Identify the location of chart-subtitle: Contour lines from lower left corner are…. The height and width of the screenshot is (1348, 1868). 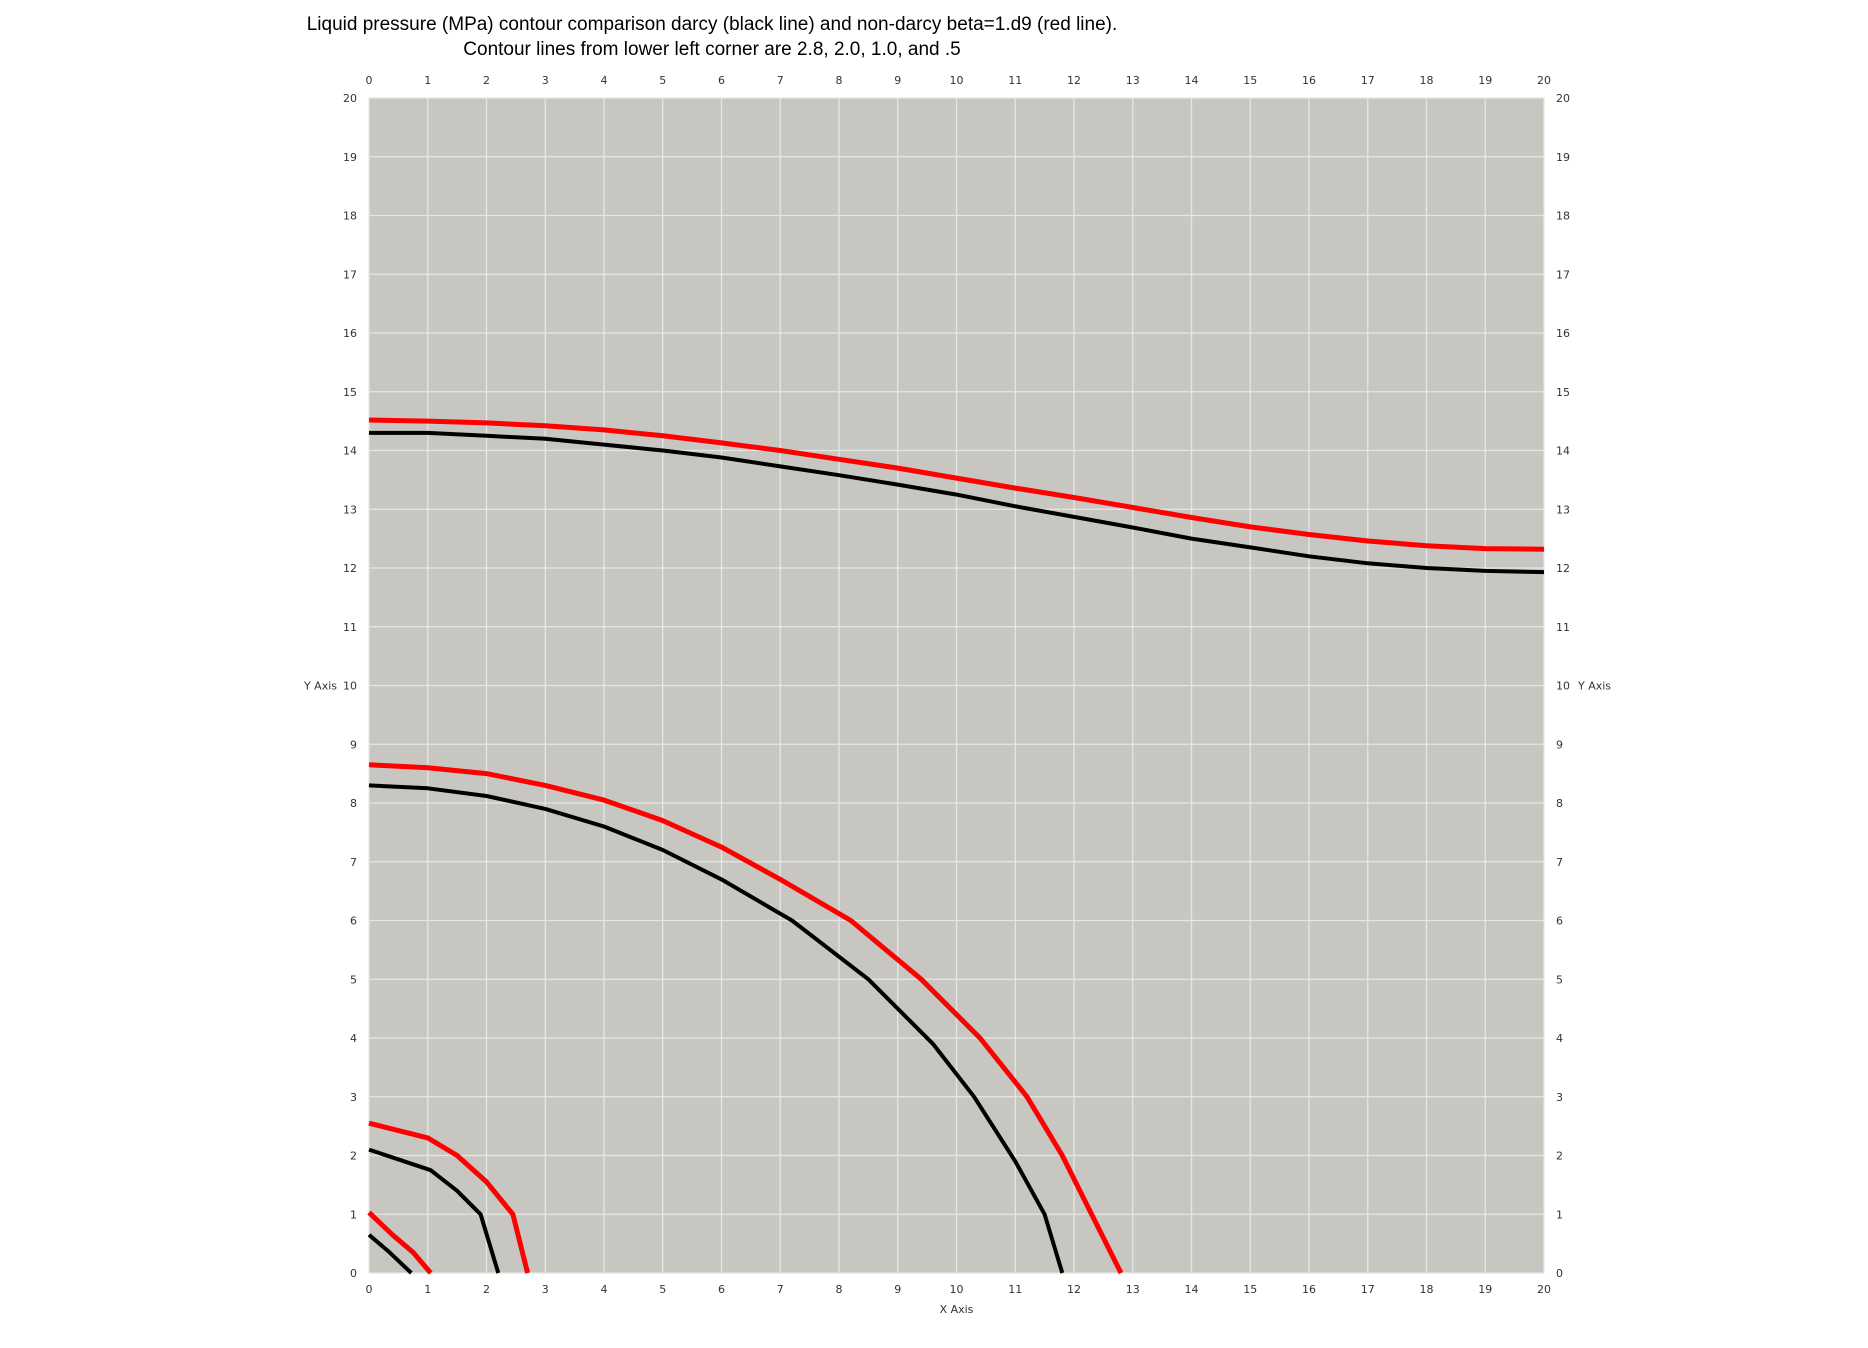
(712, 49).